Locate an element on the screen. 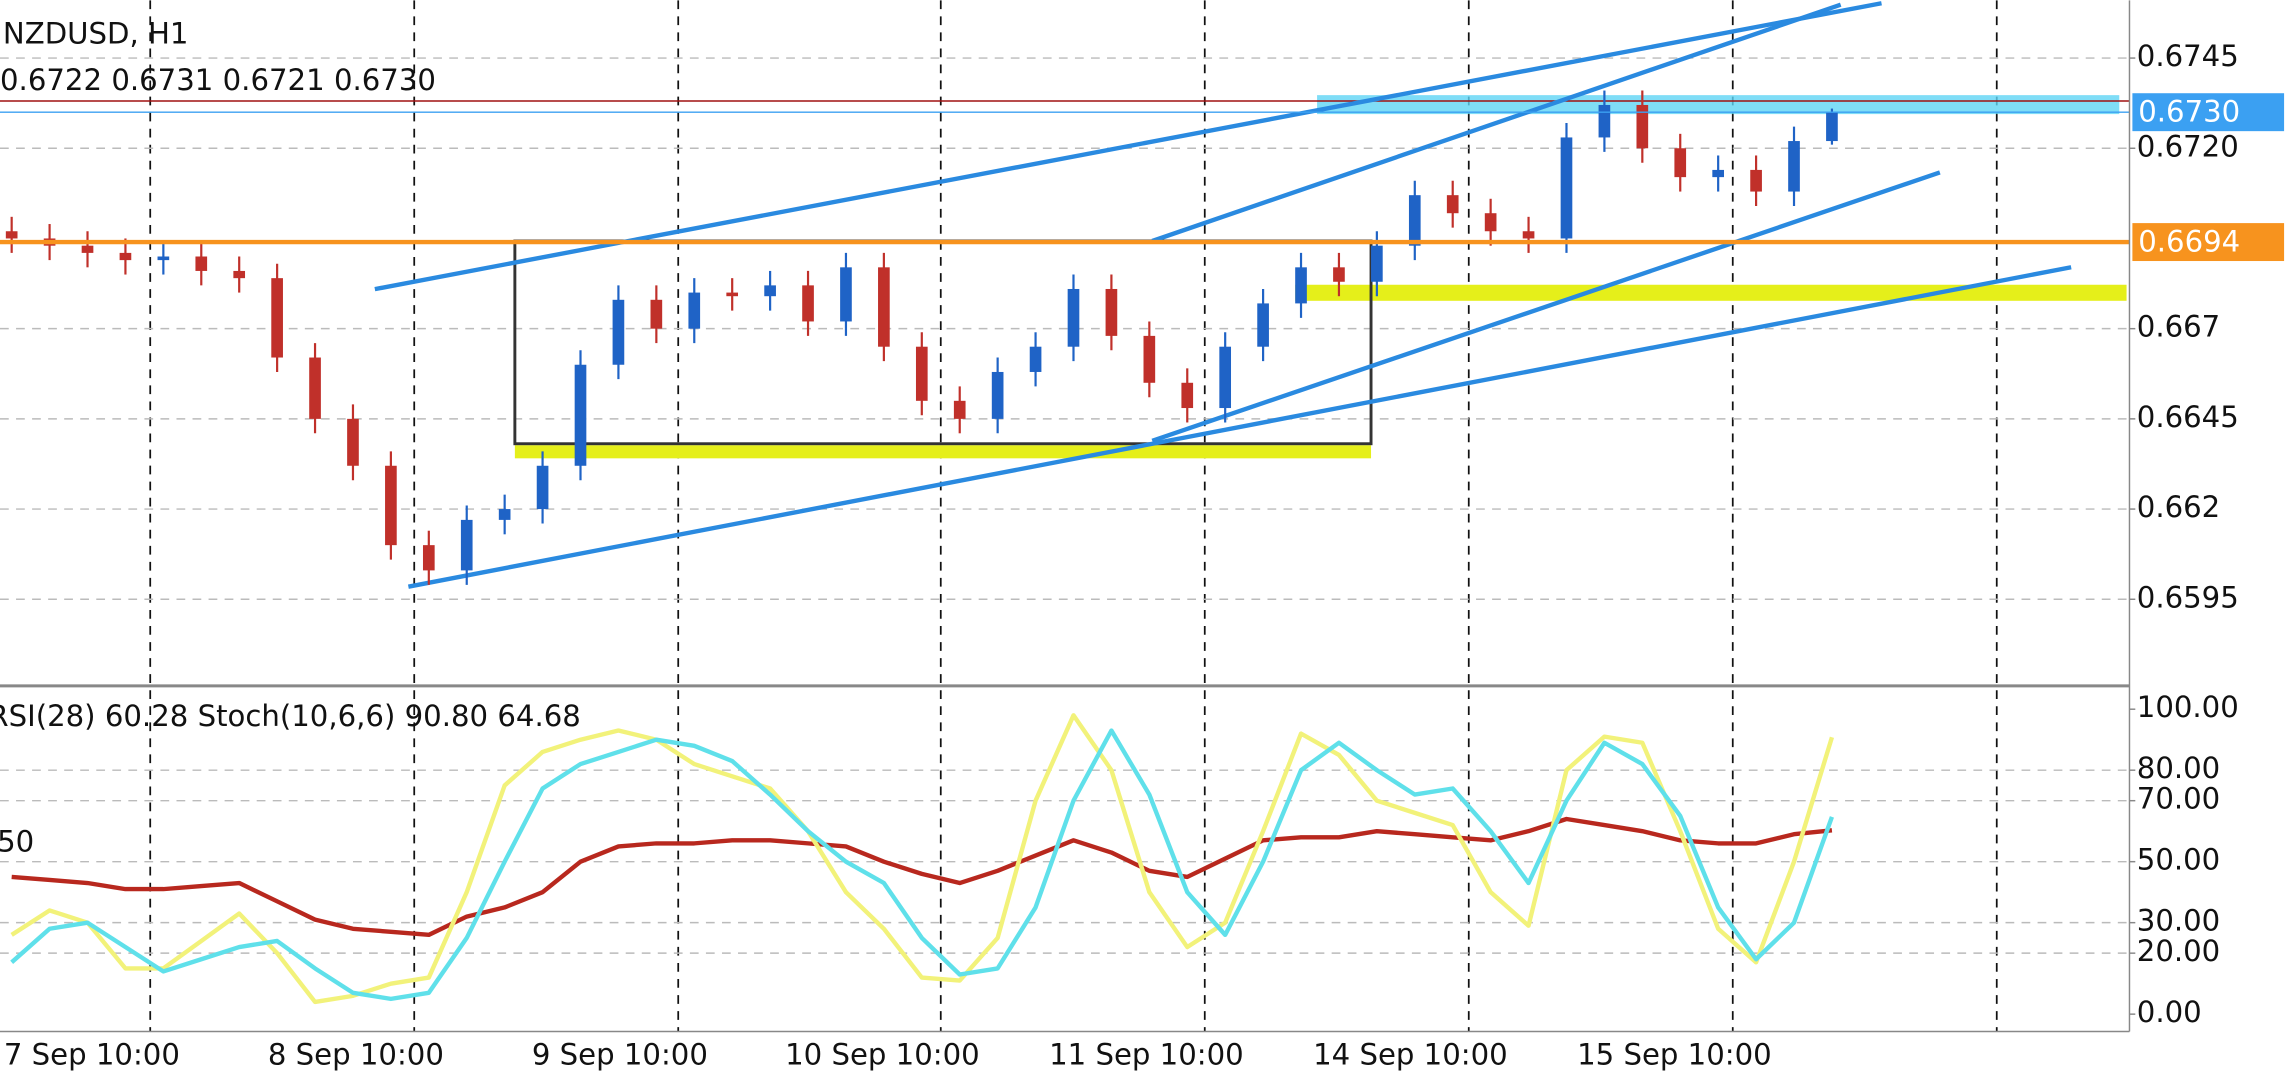 This screenshot has height=1080, width=2287. x-tick-label: 10 Sep 10:00 is located at coordinates (882, 1054).